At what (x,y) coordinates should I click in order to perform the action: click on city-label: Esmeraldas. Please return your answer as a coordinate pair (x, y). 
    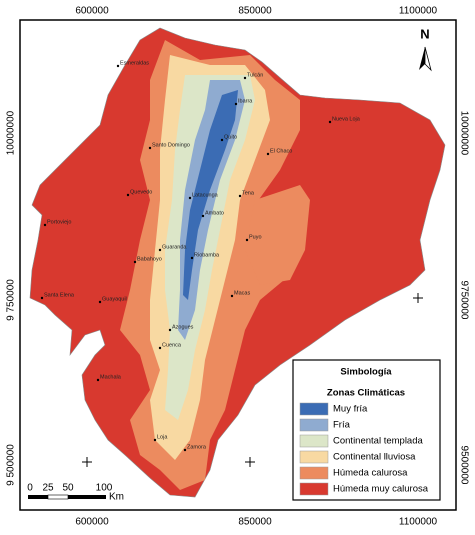
    Looking at the image, I should click on (134, 63).